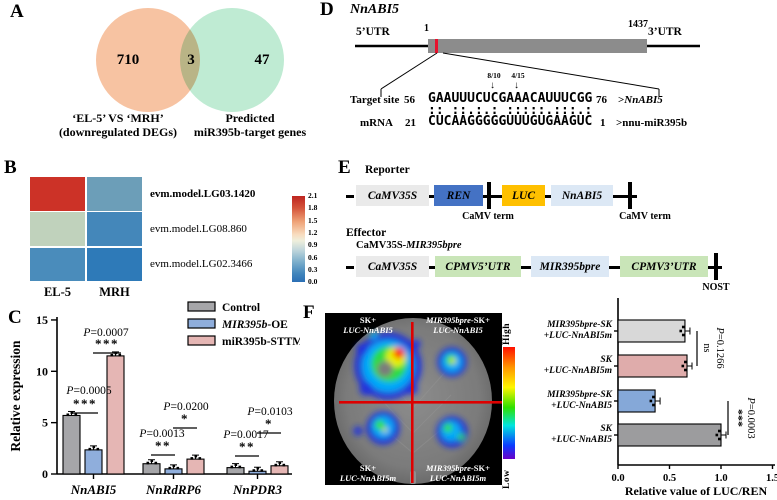 Image resolution: width=777 pixels, height=500 pixels. I want to click on svg-text: 10, so click(42, 371).